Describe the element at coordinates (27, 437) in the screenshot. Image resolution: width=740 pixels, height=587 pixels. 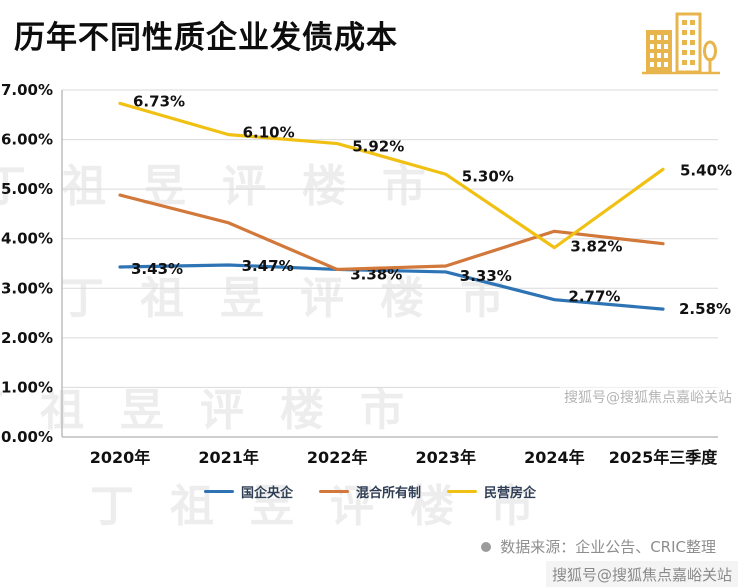
I see `y-tick-label: 0.00%` at that location.